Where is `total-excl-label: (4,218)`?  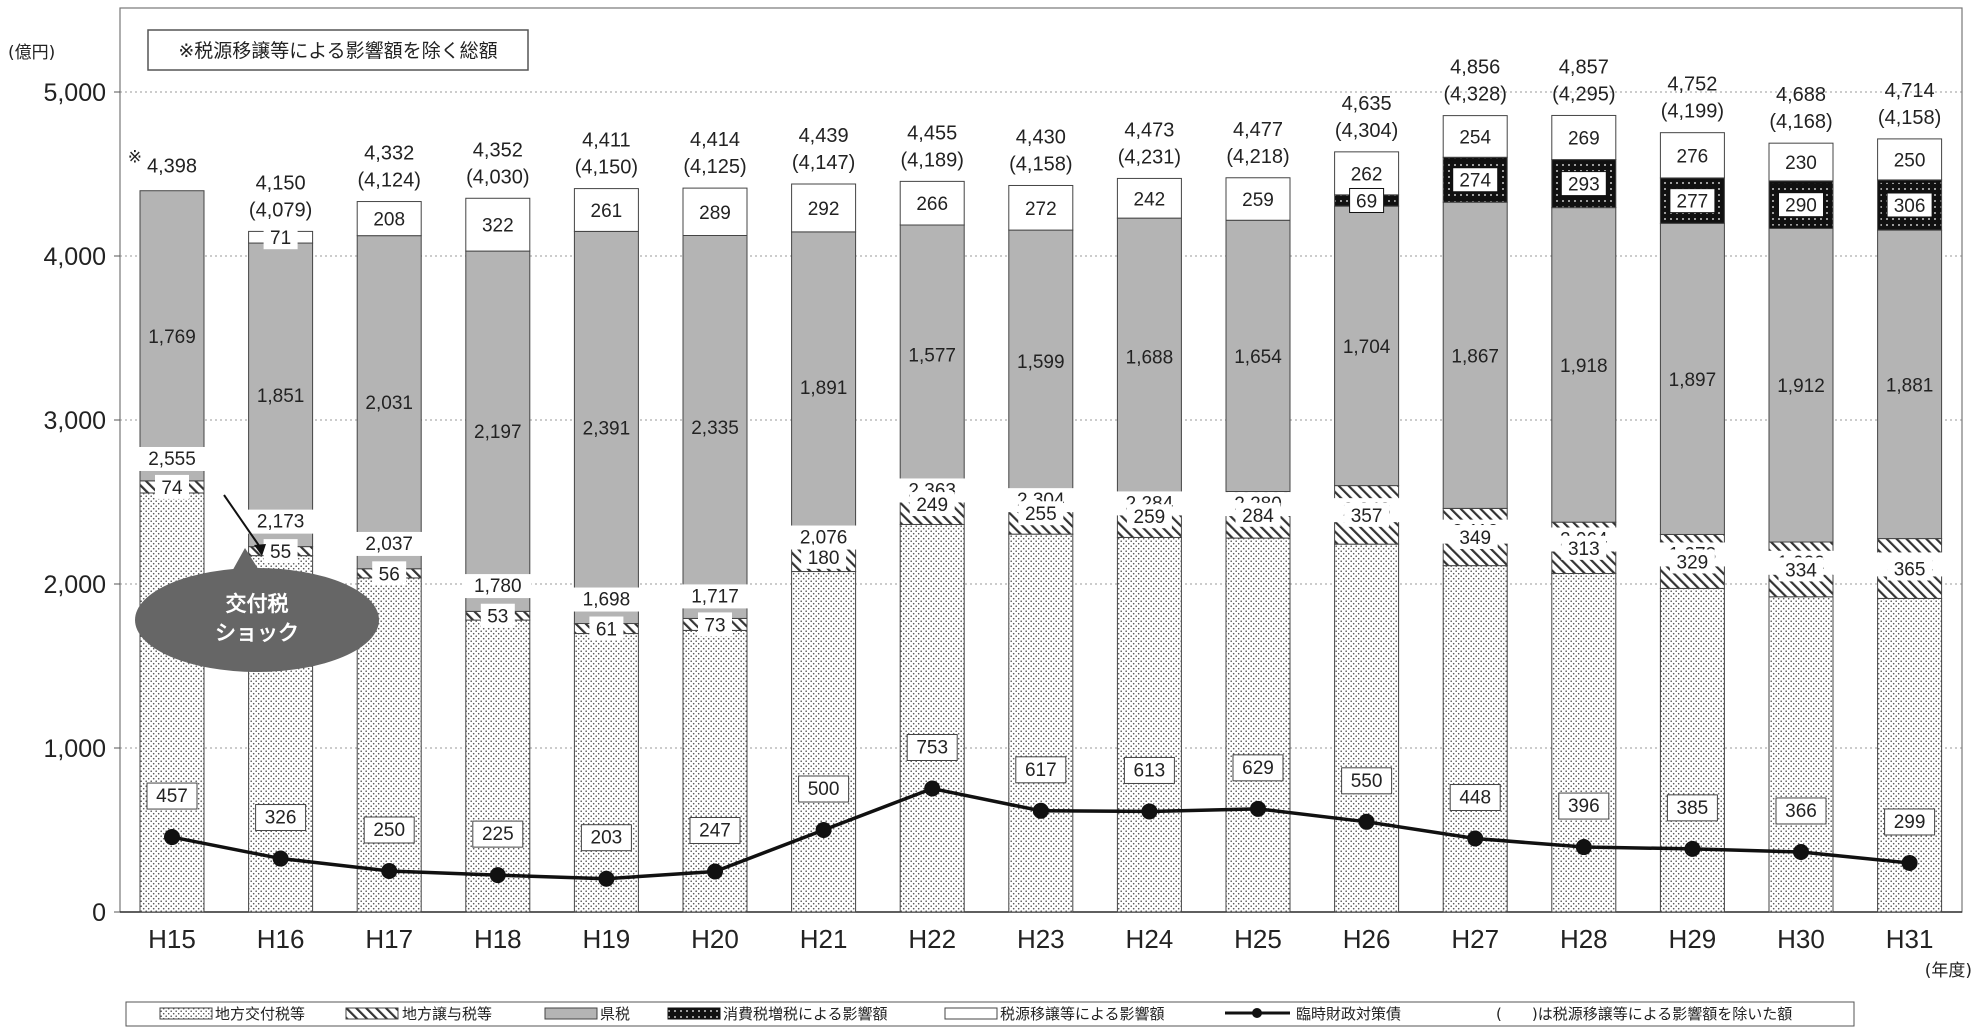 total-excl-label: (4,218) is located at coordinates (1257, 157).